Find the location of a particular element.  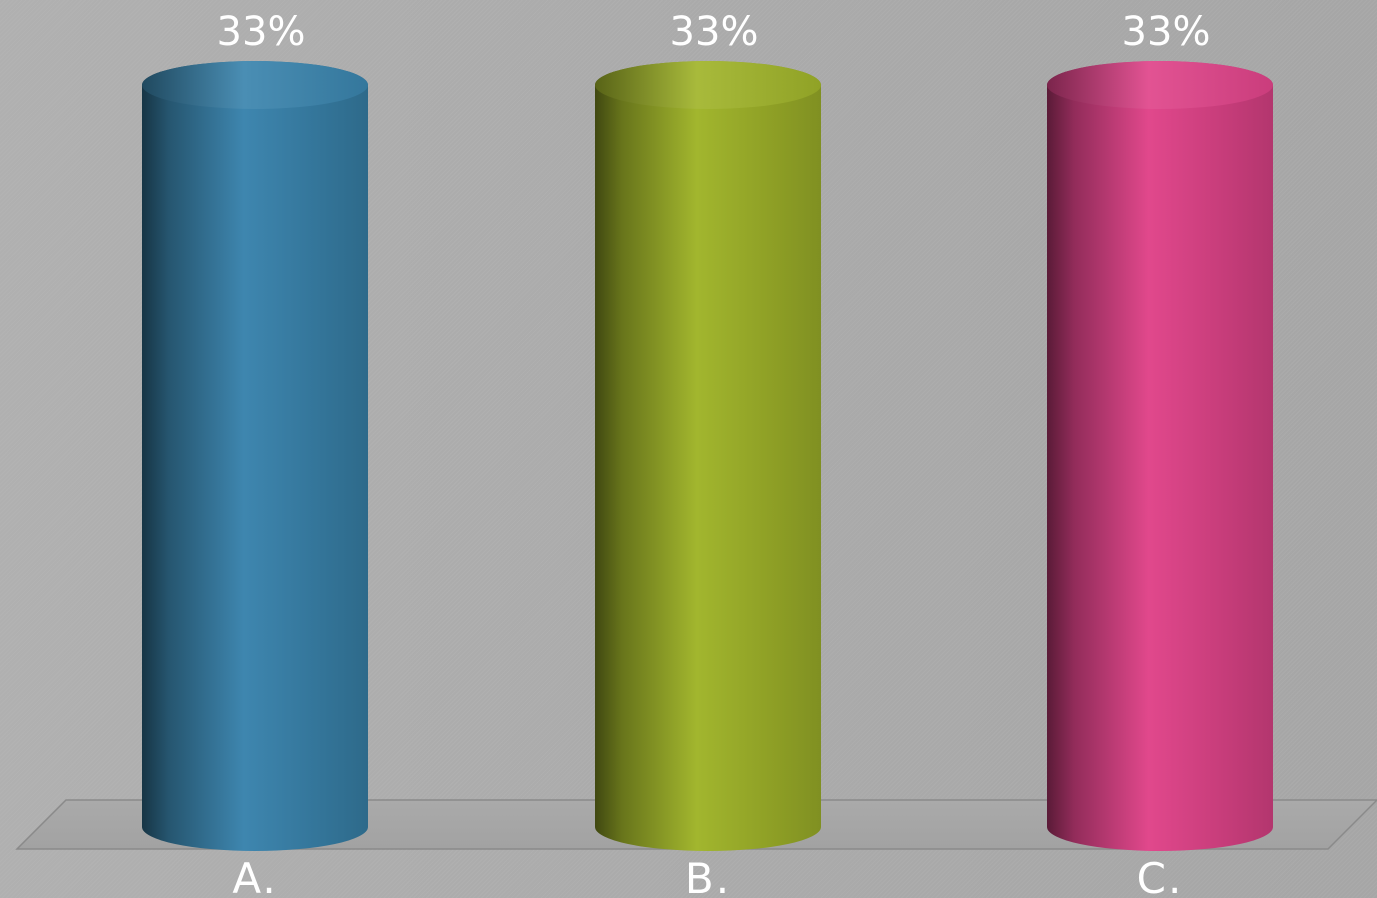

value-label-1: 33% is located at coordinates (261, 32).